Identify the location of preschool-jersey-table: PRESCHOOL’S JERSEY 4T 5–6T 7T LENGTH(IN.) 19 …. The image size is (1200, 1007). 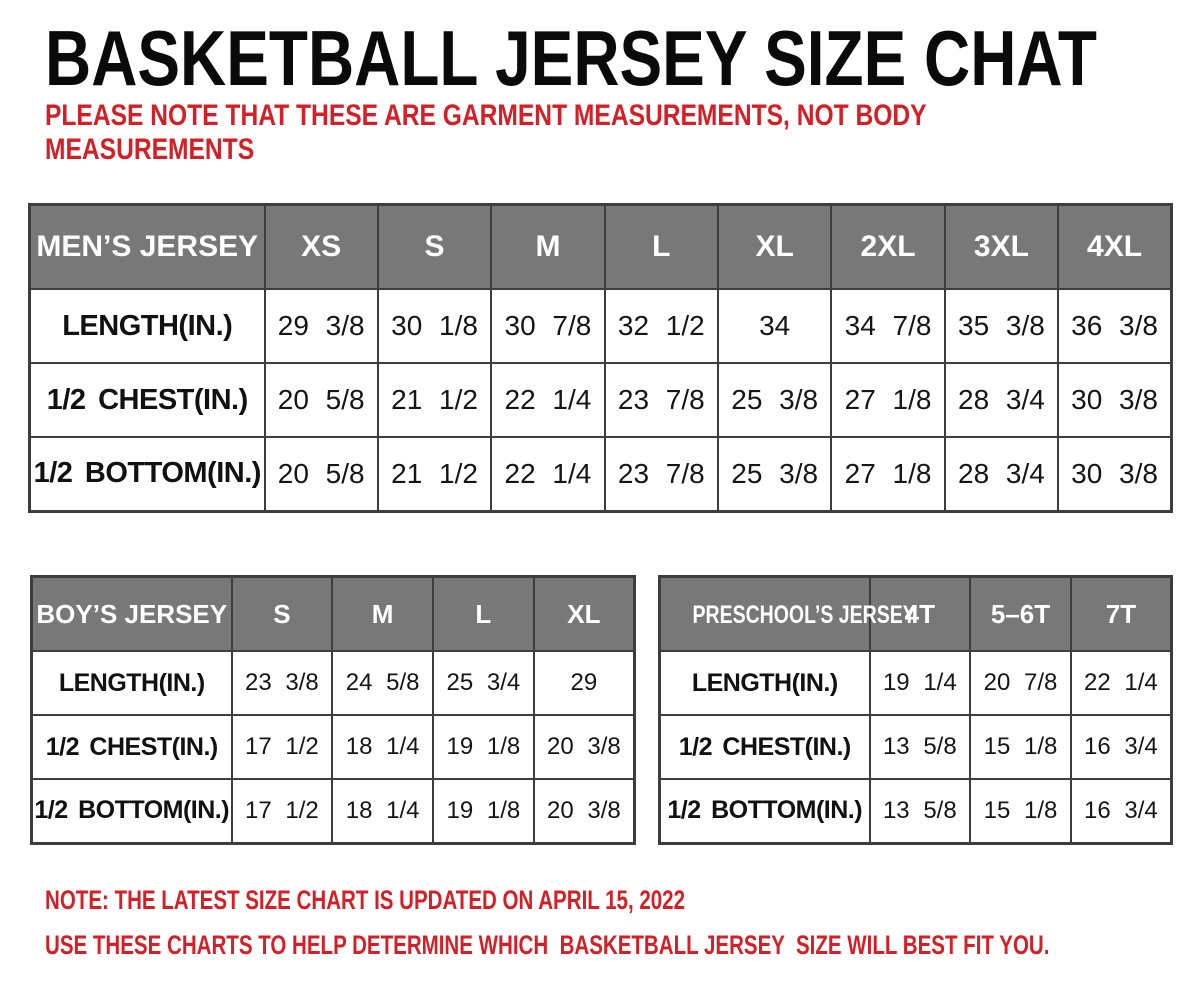
(915, 710).